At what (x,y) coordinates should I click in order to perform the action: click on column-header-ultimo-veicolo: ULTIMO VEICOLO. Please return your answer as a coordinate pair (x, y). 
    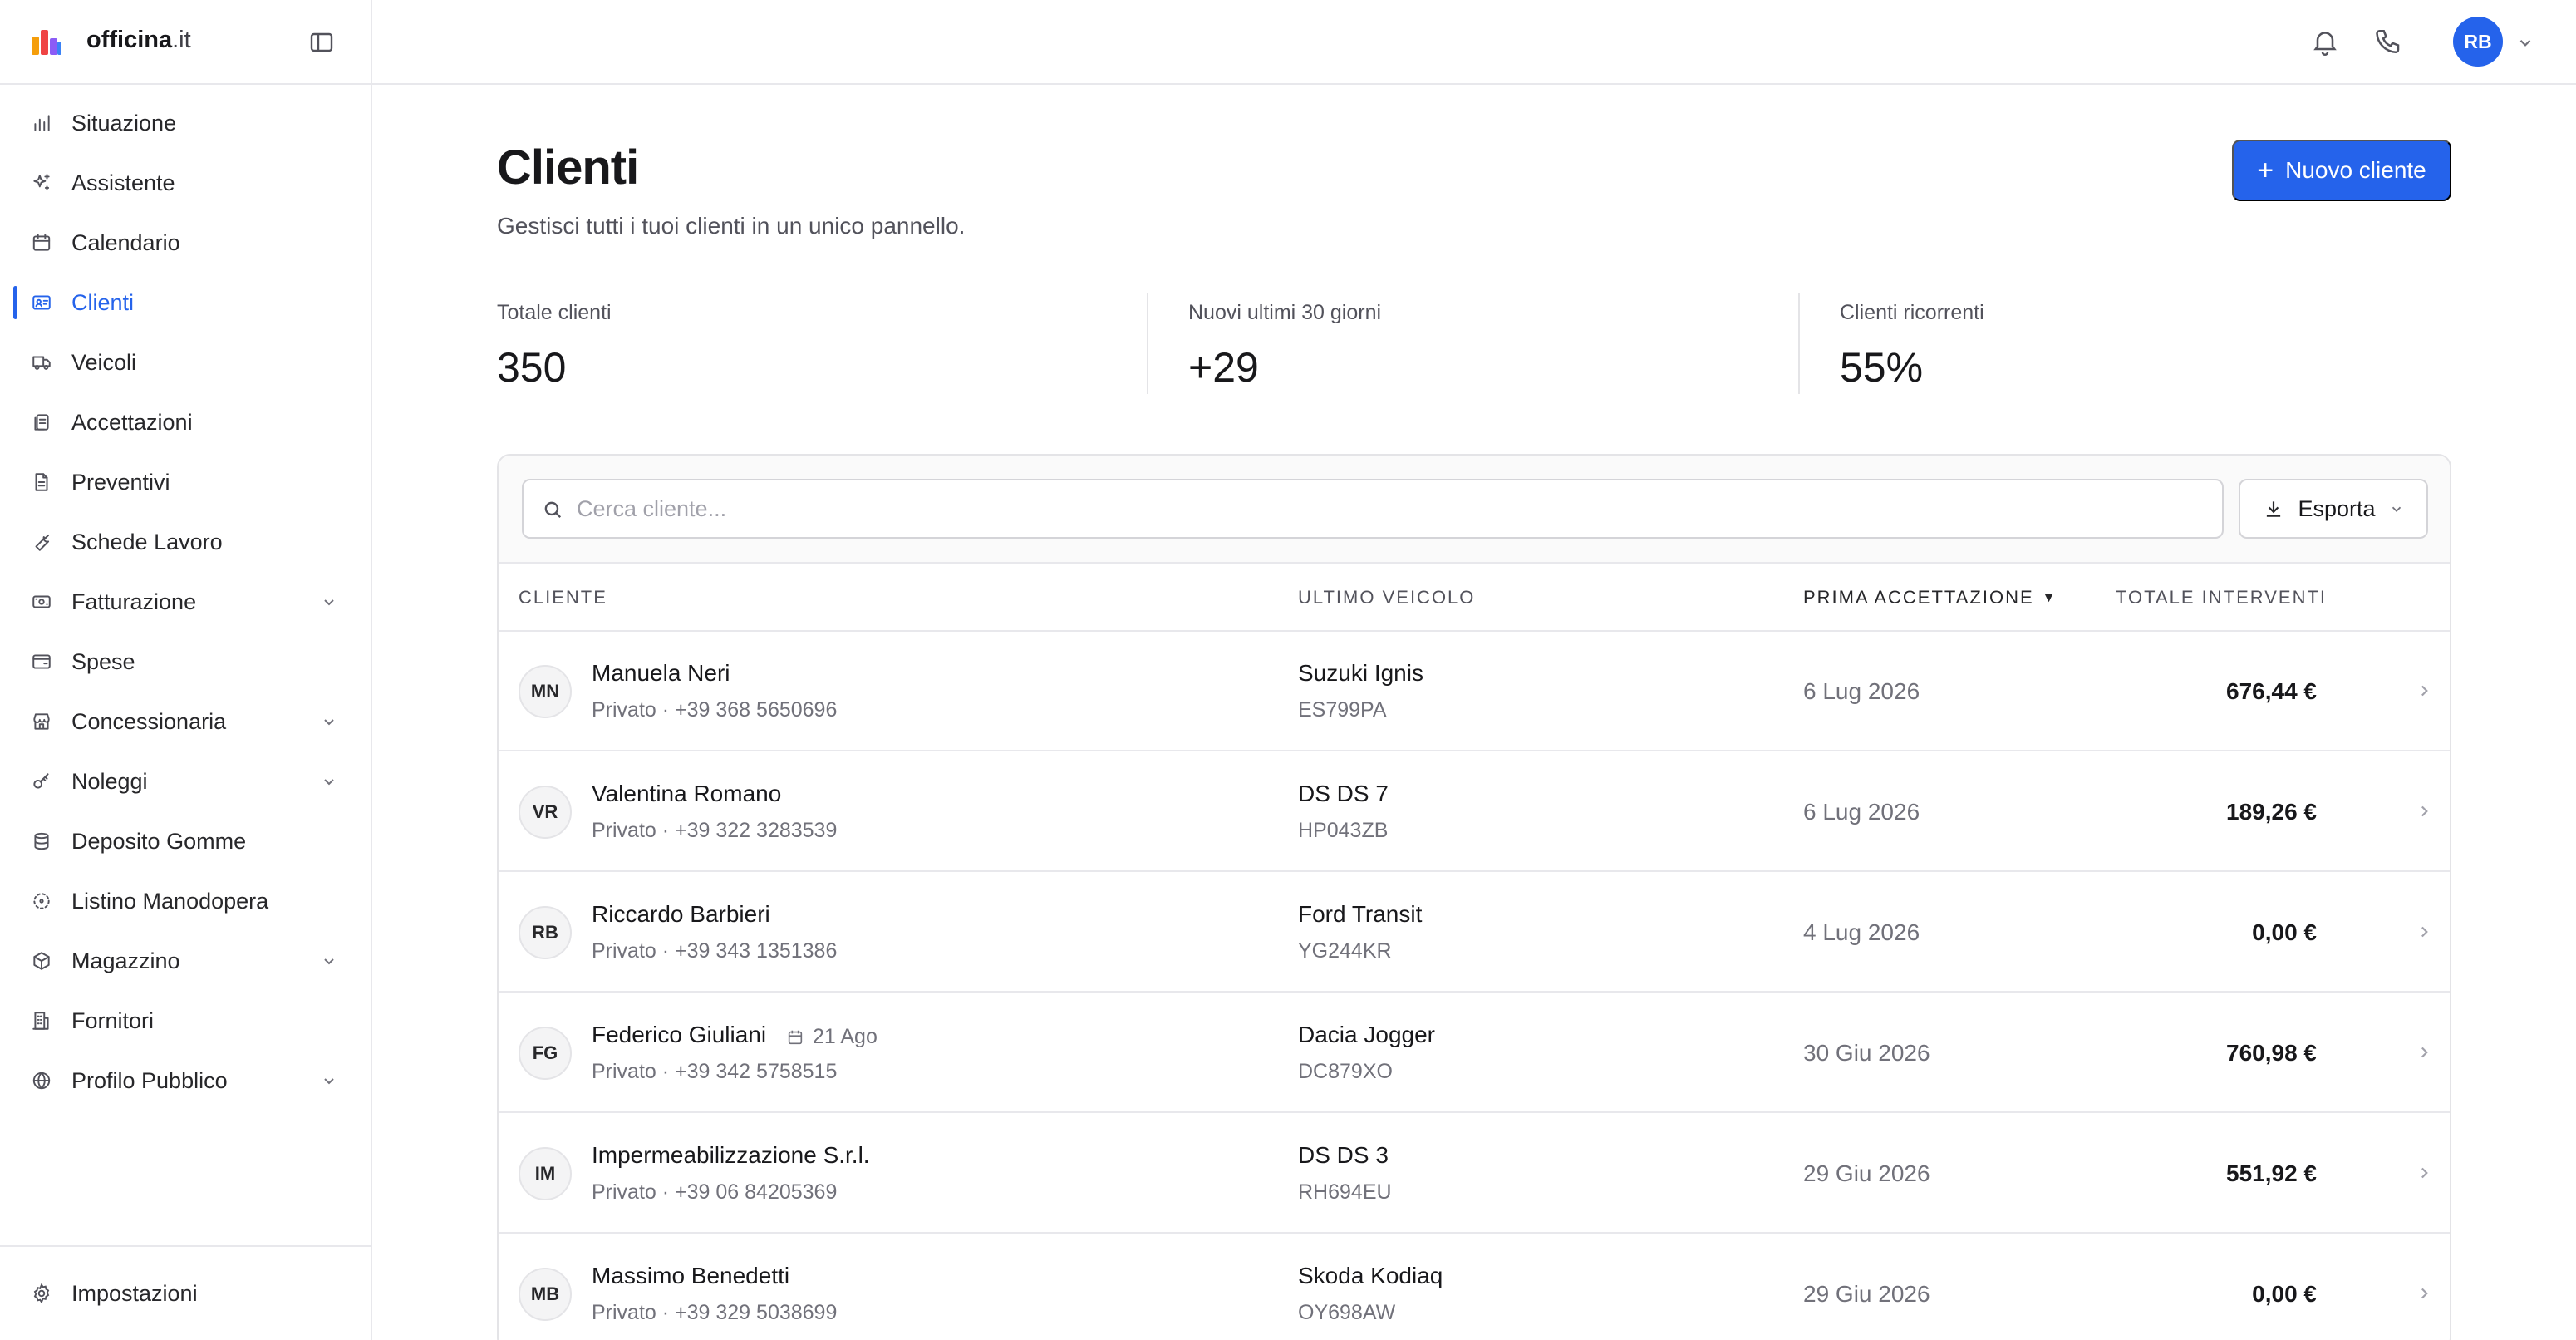
    Looking at the image, I should click on (1387, 597).